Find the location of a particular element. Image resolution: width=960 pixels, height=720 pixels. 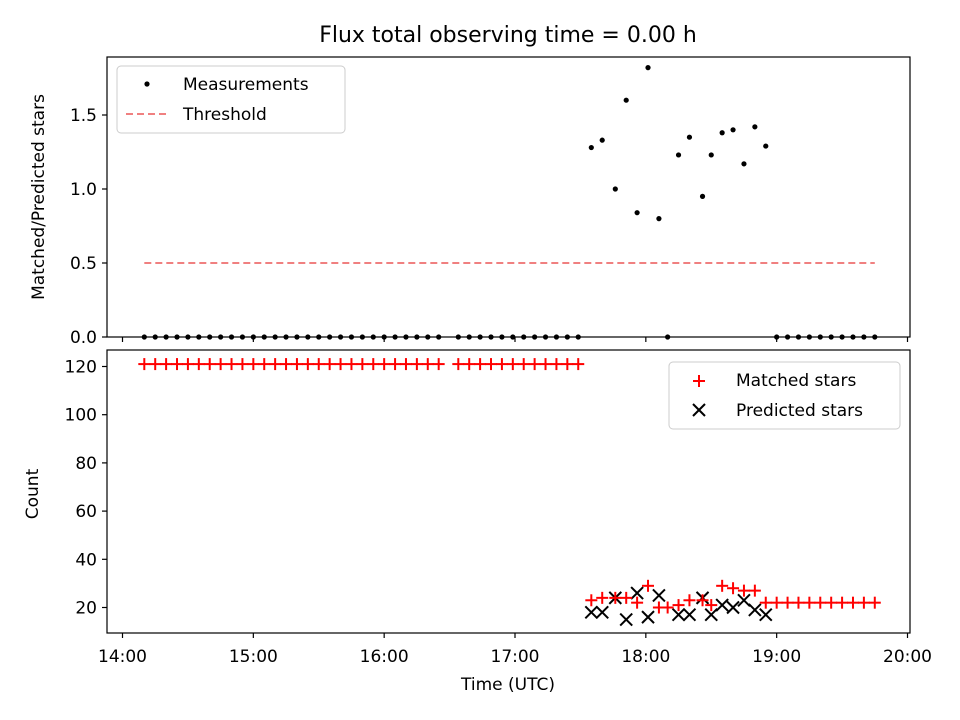

top-y-tick-label: 0.5 is located at coordinates (83, 264).